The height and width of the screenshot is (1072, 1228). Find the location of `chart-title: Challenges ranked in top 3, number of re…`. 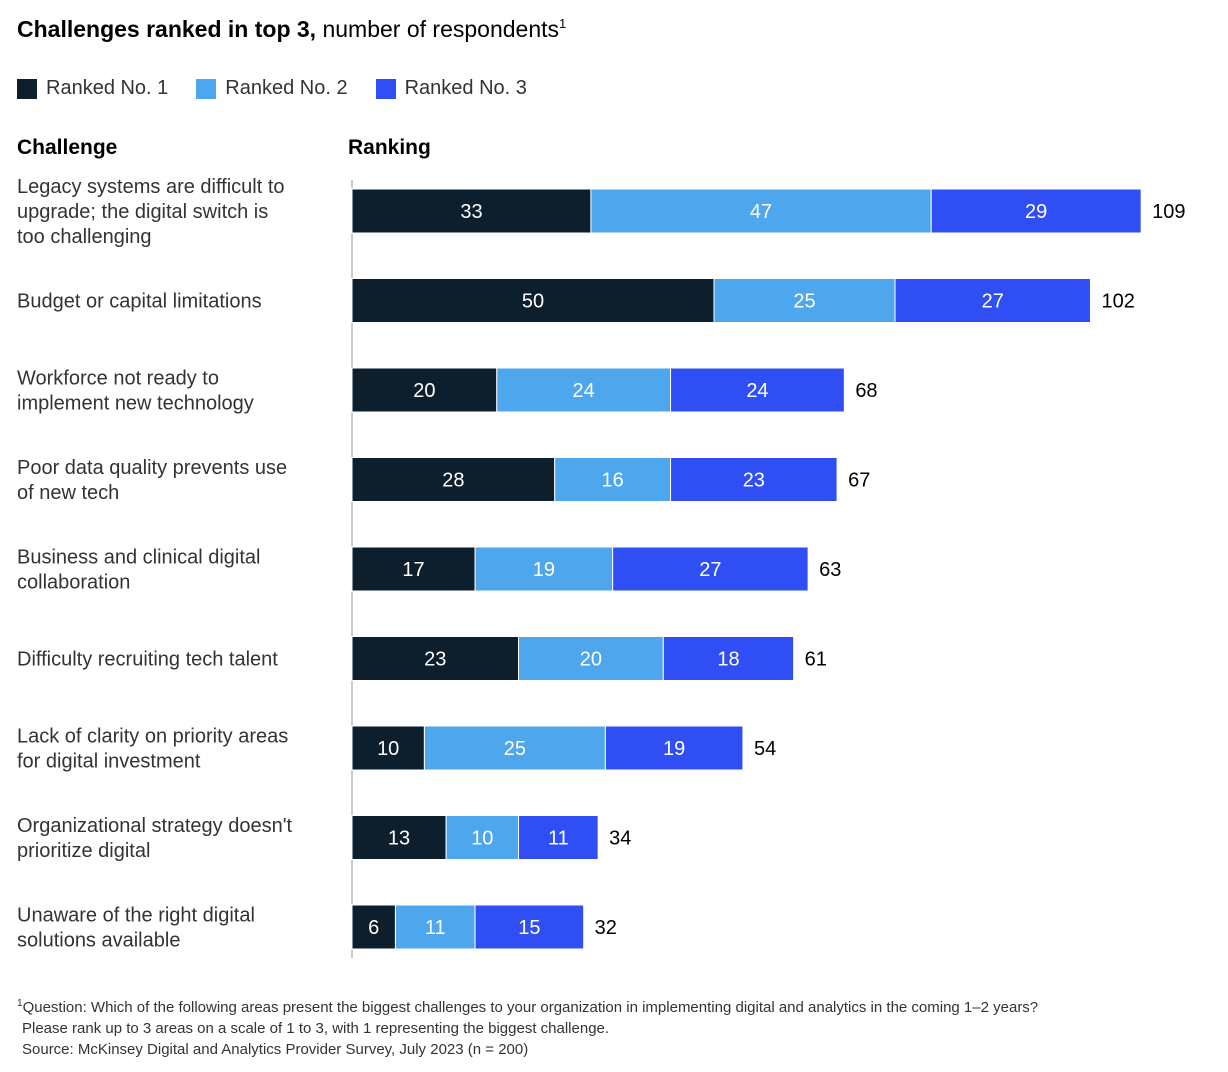

chart-title: Challenges ranked in top 3, number of re… is located at coordinates (291, 29).